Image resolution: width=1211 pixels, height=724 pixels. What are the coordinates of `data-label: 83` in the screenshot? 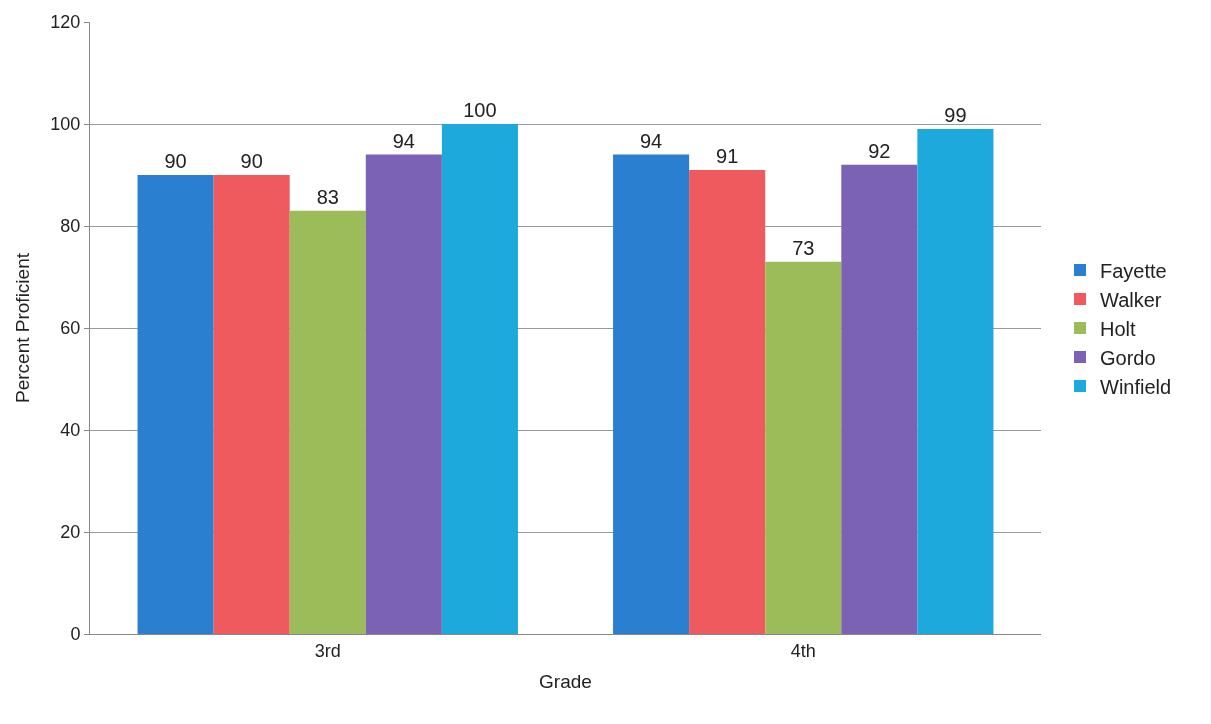 It's located at (327, 196).